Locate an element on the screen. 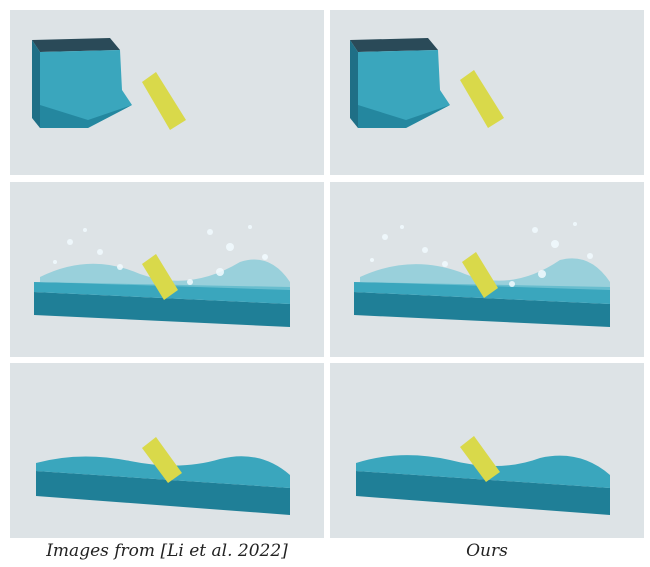  panel-row2-right-splash is located at coordinates (487, 269).